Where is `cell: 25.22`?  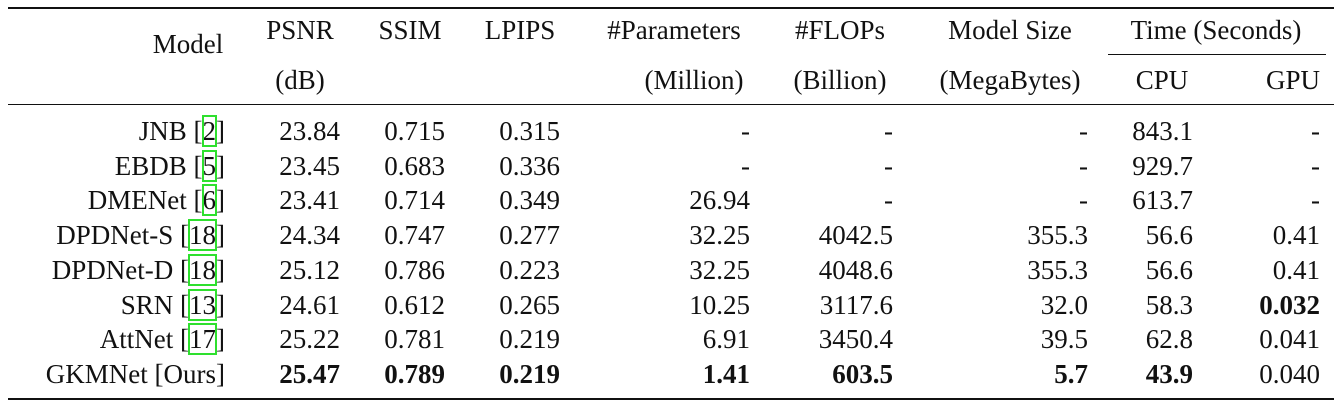
cell: 25.22 is located at coordinates (309, 339).